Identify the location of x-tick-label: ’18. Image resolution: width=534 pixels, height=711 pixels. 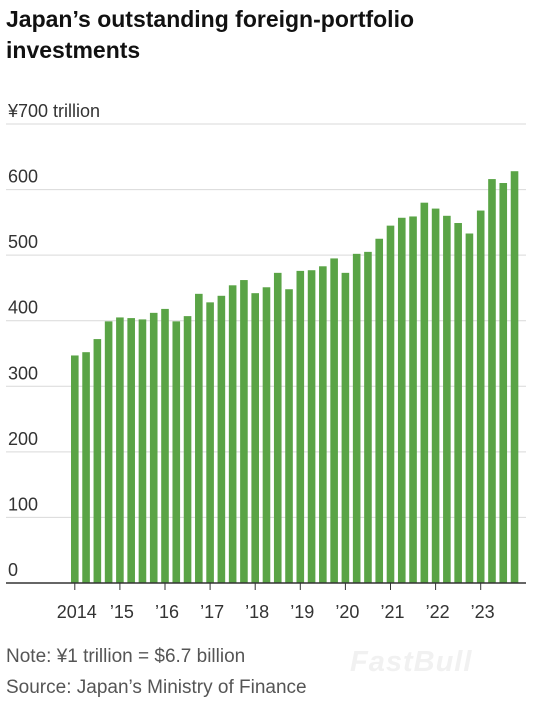
(257, 612).